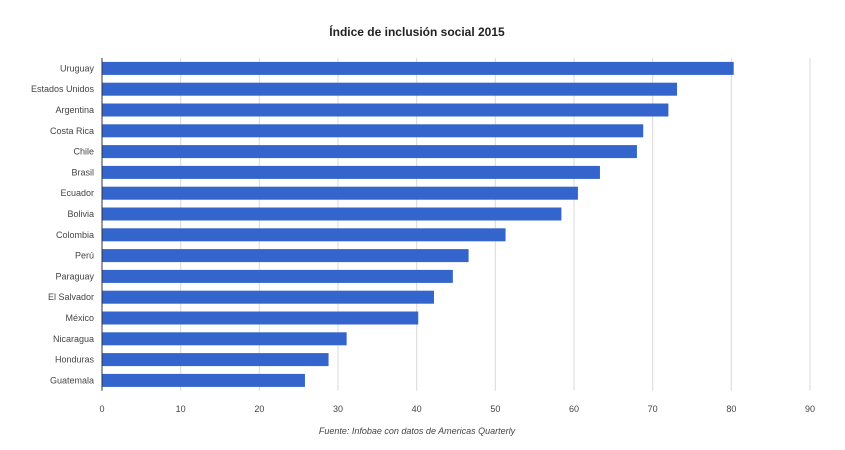  What do you see at coordinates (74, 276) in the screenshot?
I see `category-label: Paraguay` at bounding box center [74, 276].